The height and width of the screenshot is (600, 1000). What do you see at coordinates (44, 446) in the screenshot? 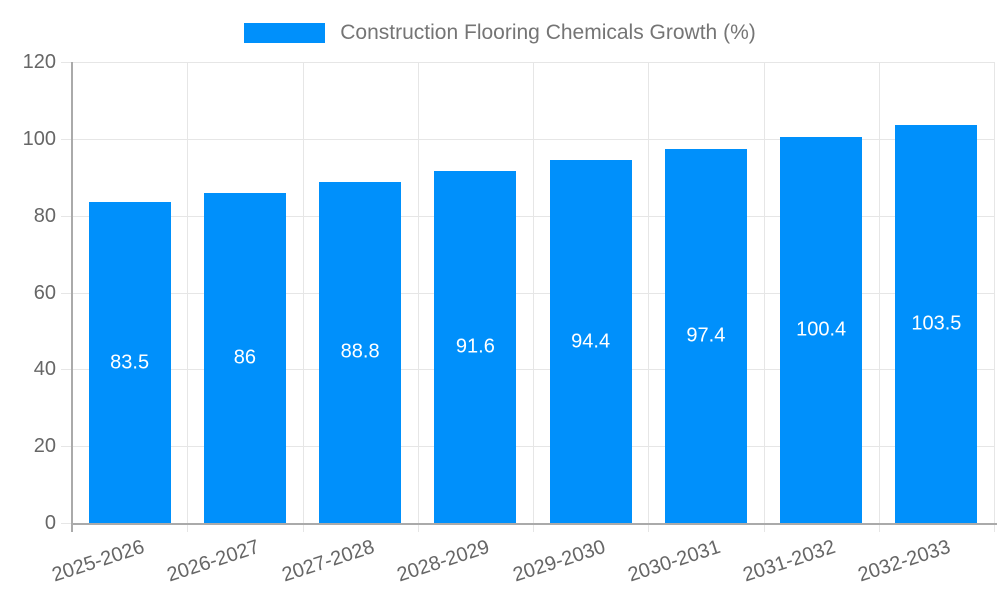
I see `y-axis-tick-label: 20` at bounding box center [44, 446].